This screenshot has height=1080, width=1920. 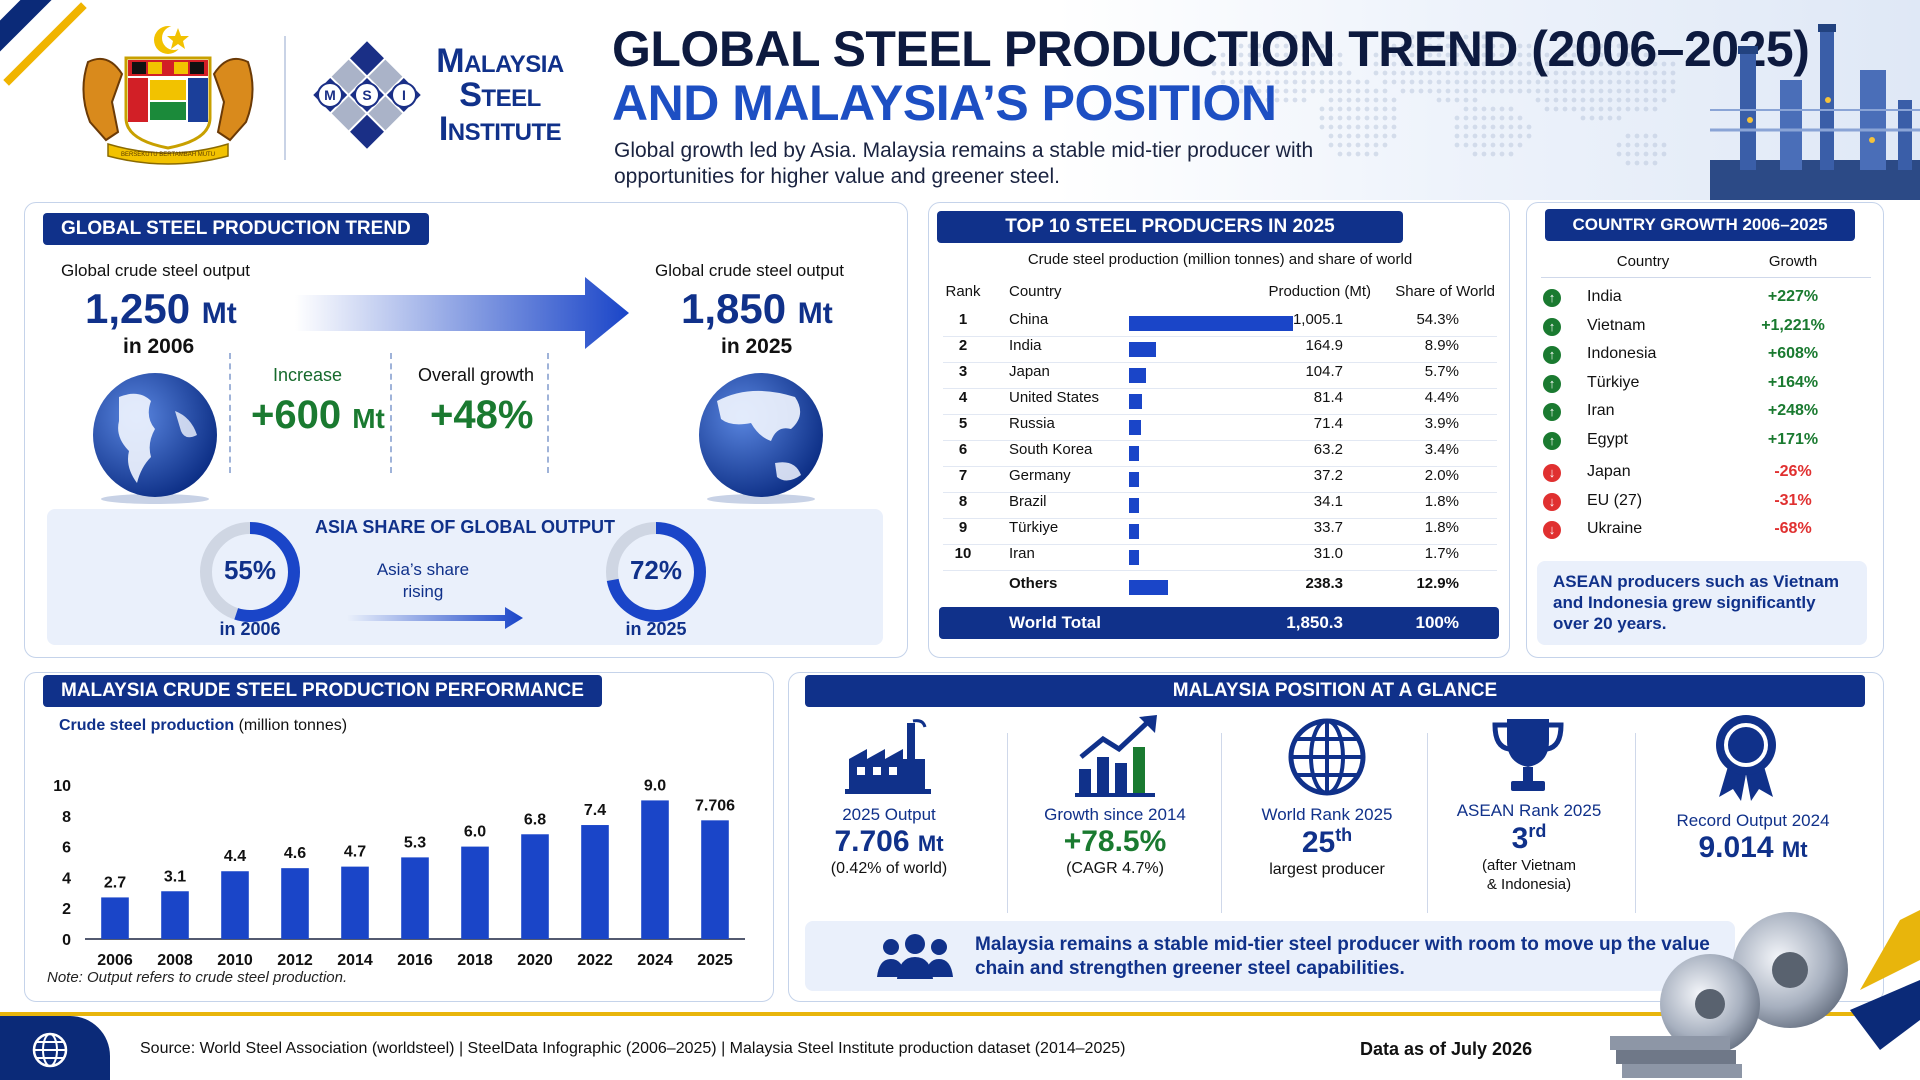 I want to click on world-total-share: 100%, so click(x=1437, y=622).